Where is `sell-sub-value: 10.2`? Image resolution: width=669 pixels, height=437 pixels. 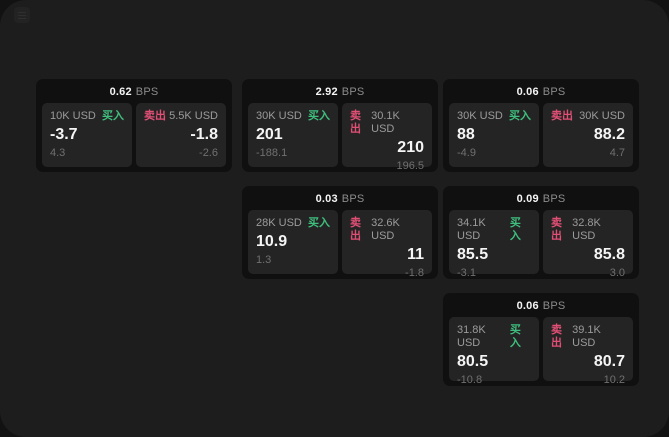 sell-sub-value: 10.2 is located at coordinates (614, 380).